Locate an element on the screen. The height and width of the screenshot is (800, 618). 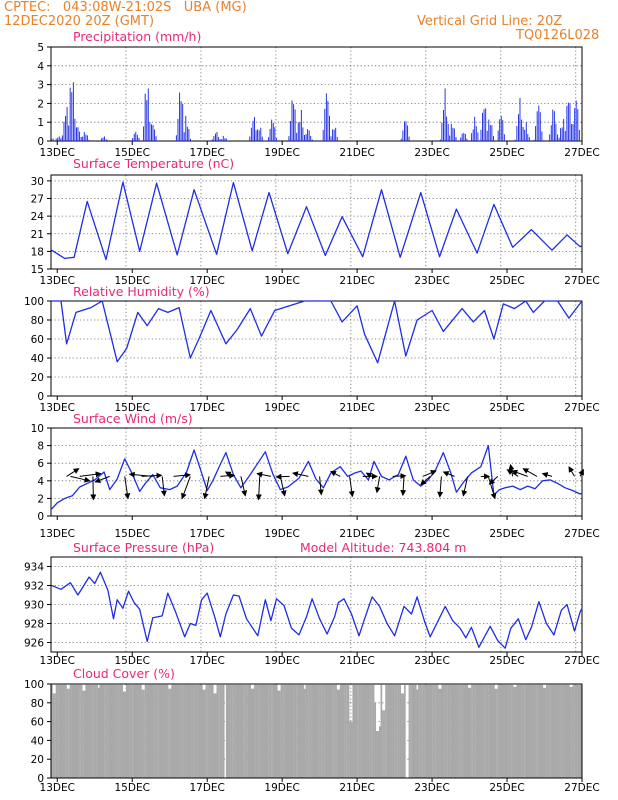
panel-title: Surface Pressure (hPa) is located at coordinates (143, 547).